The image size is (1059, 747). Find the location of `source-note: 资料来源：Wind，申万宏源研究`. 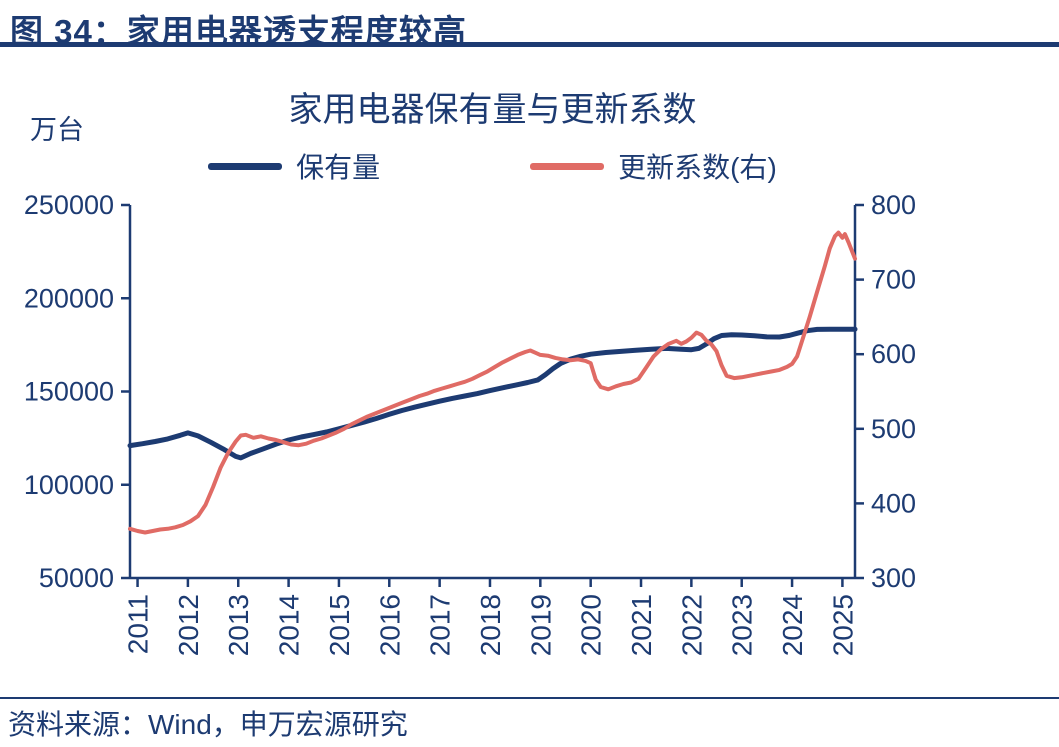

source-note: 资料来源：Wind，申万宏源研究 is located at coordinates (208, 724).